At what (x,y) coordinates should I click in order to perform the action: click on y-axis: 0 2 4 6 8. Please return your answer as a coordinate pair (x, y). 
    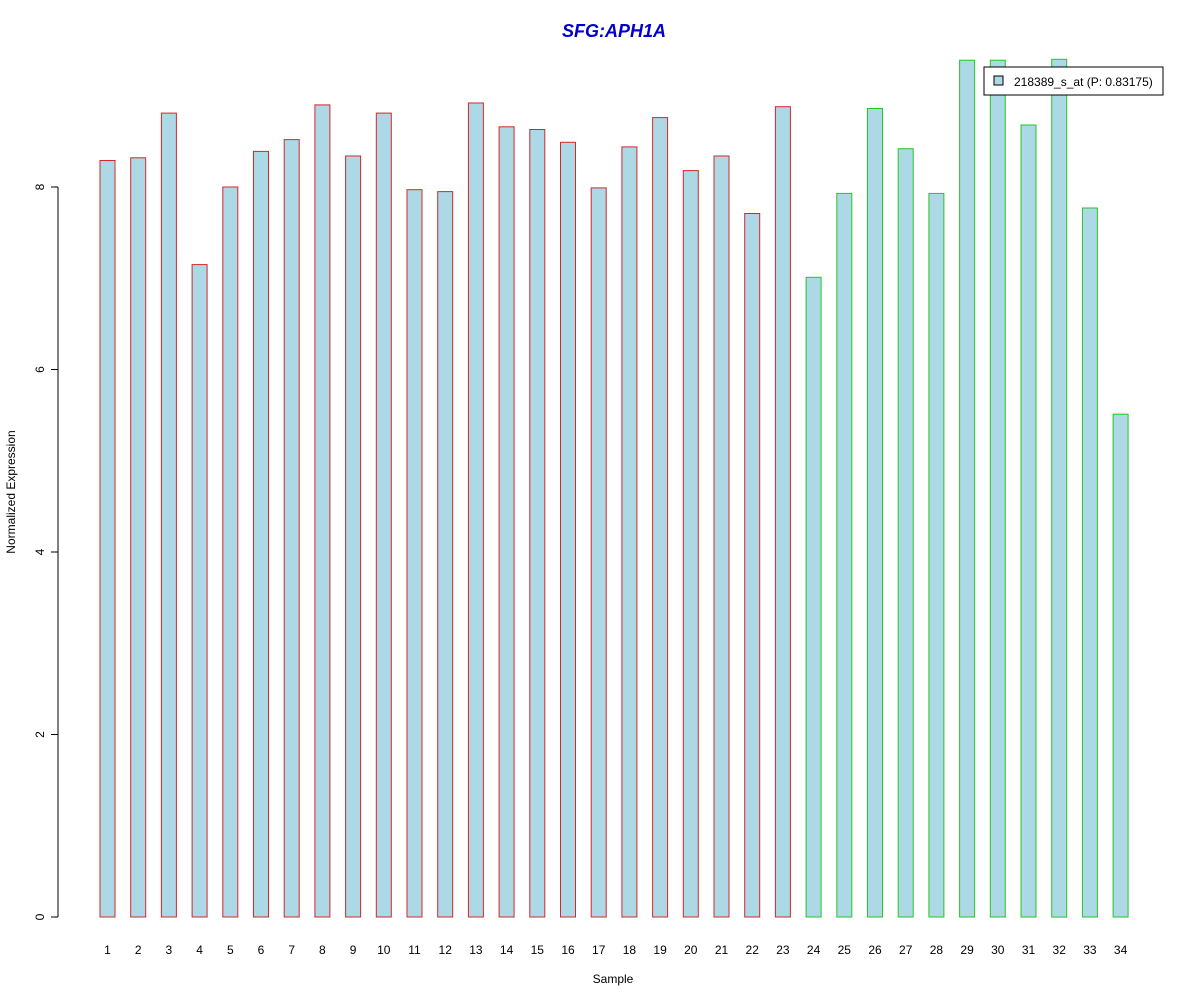
    Looking at the image, I should click on (46, 551).